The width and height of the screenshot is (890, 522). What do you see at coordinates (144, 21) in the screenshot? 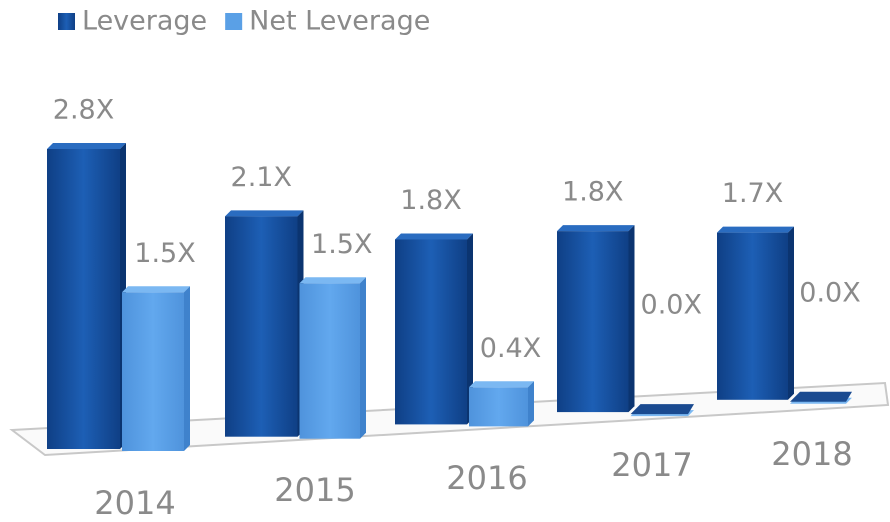
I see `legend-label: Leverage` at bounding box center [144, 21].